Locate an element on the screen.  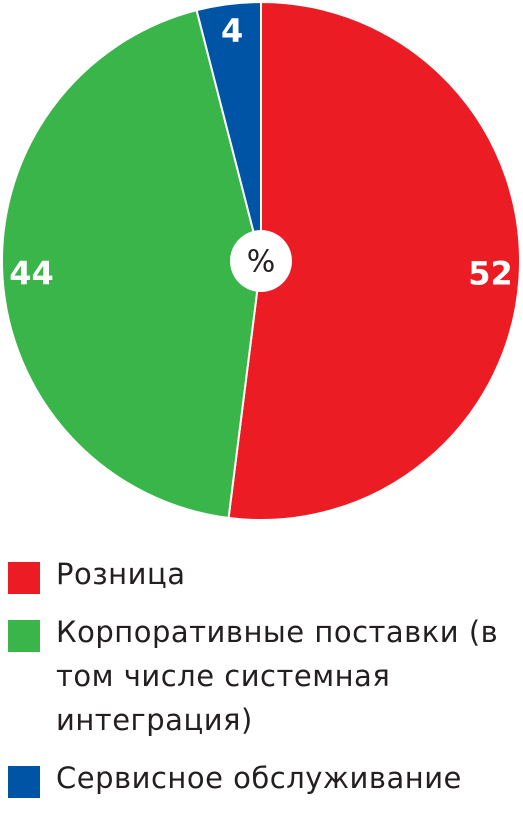
value-label: 52 is located at coordinates (490, 273).